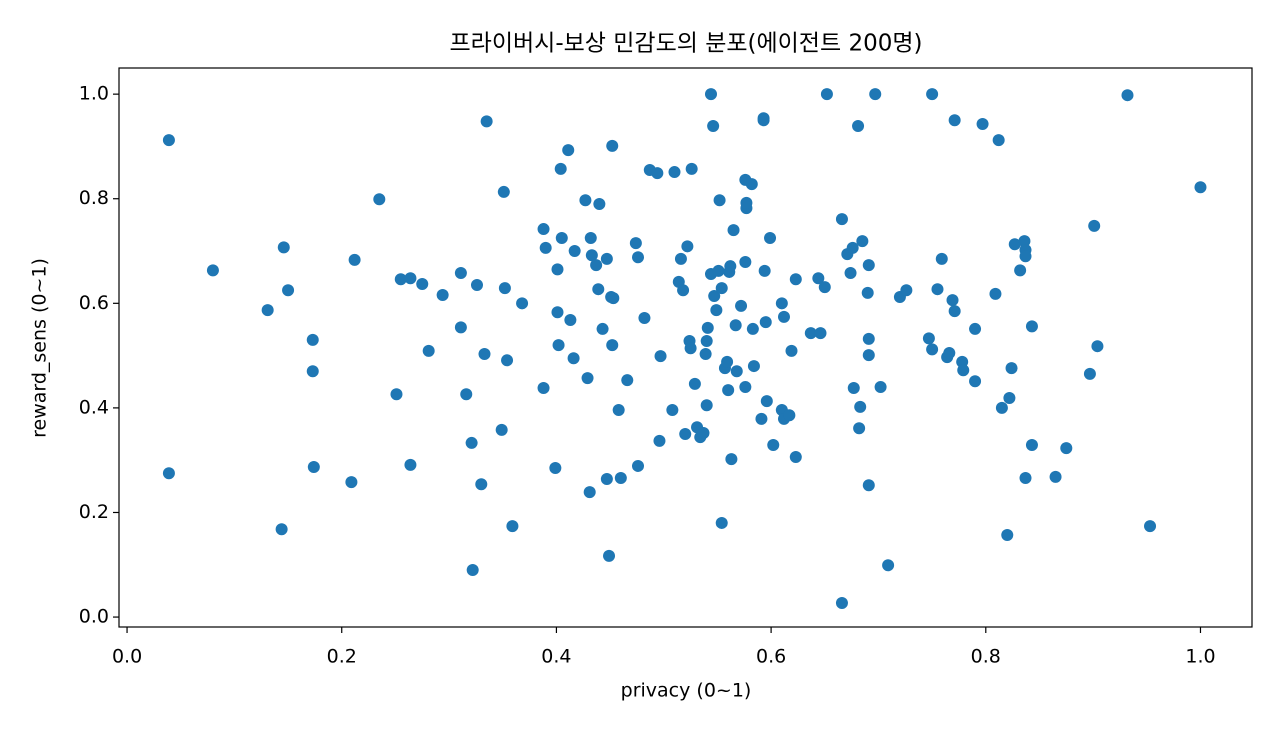 The image size is (1280, 731). I want to click on x-tick-label: 0.4, so click(556, 657).